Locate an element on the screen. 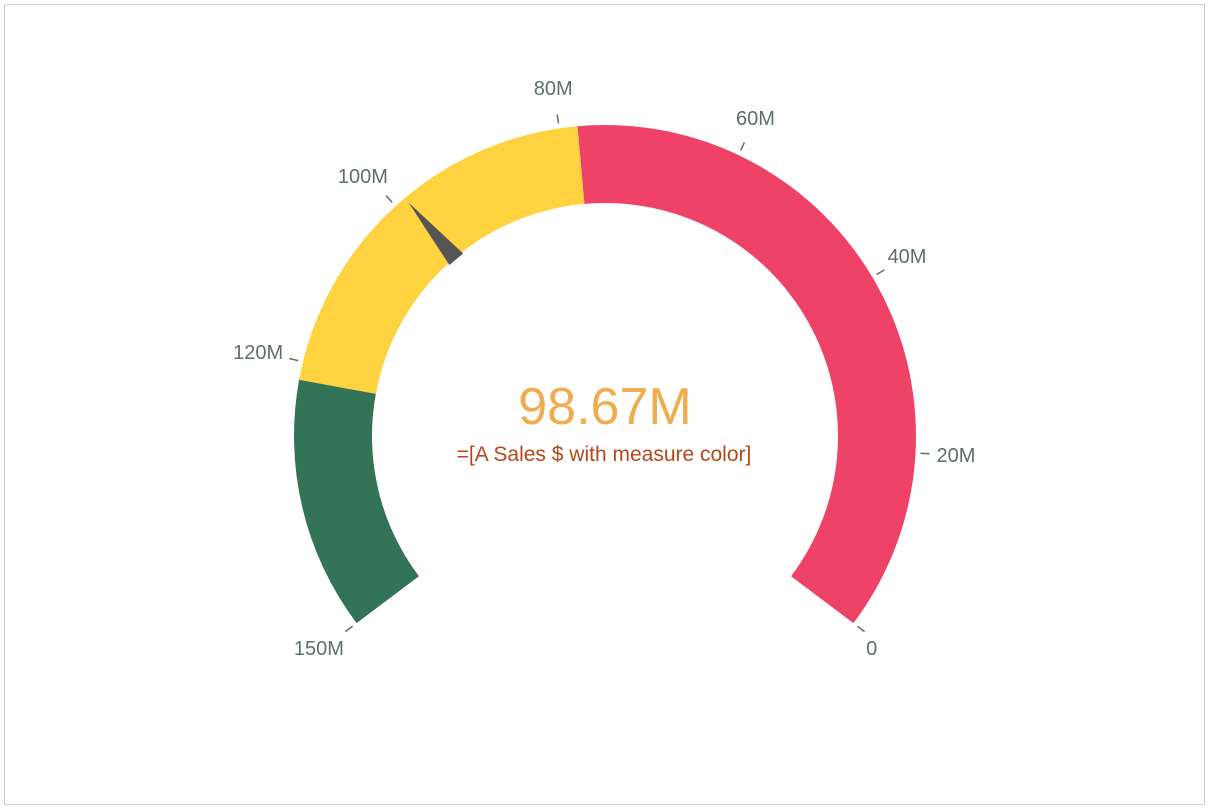 This screenshot has width=1211, height=812. gauge-tick-label-2: 40M is located at coordinates (907, 257).